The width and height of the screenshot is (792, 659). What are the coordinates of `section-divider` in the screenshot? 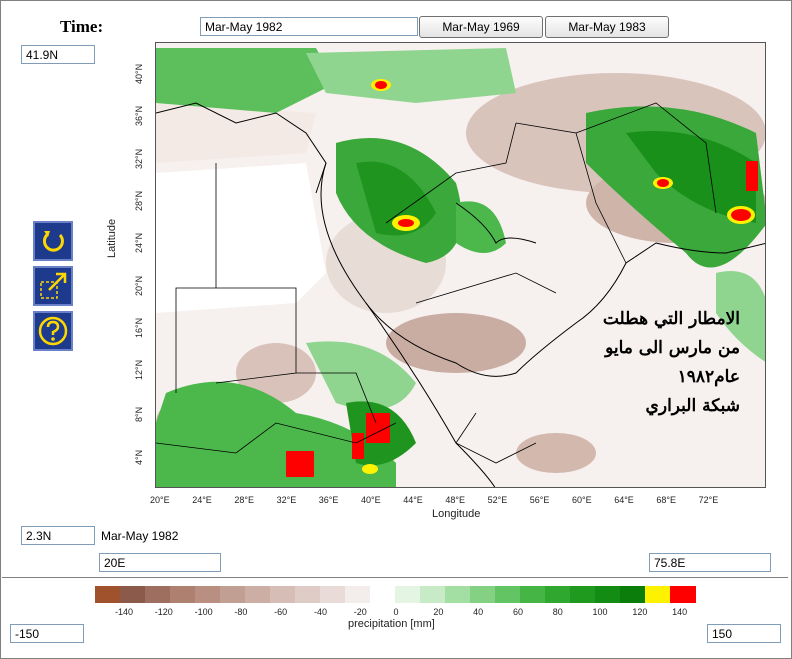 It's located at (395, 577).